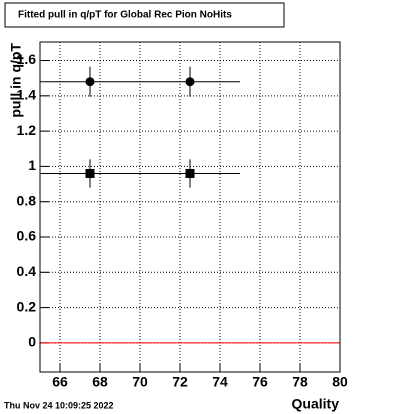 The height and width of the screenshot is (414, 400). I want to click on x-tick-label: 68, so click(100, 382).